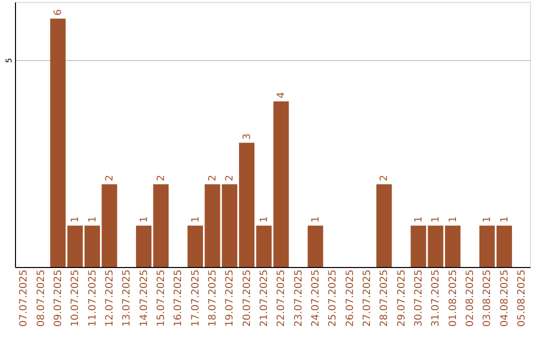 The width and height of the screenshot is (540, 340). Describe the element at coordinates (298, 298) in the screenshot. I see `x-tick-label: 23.07.2025` at that location.